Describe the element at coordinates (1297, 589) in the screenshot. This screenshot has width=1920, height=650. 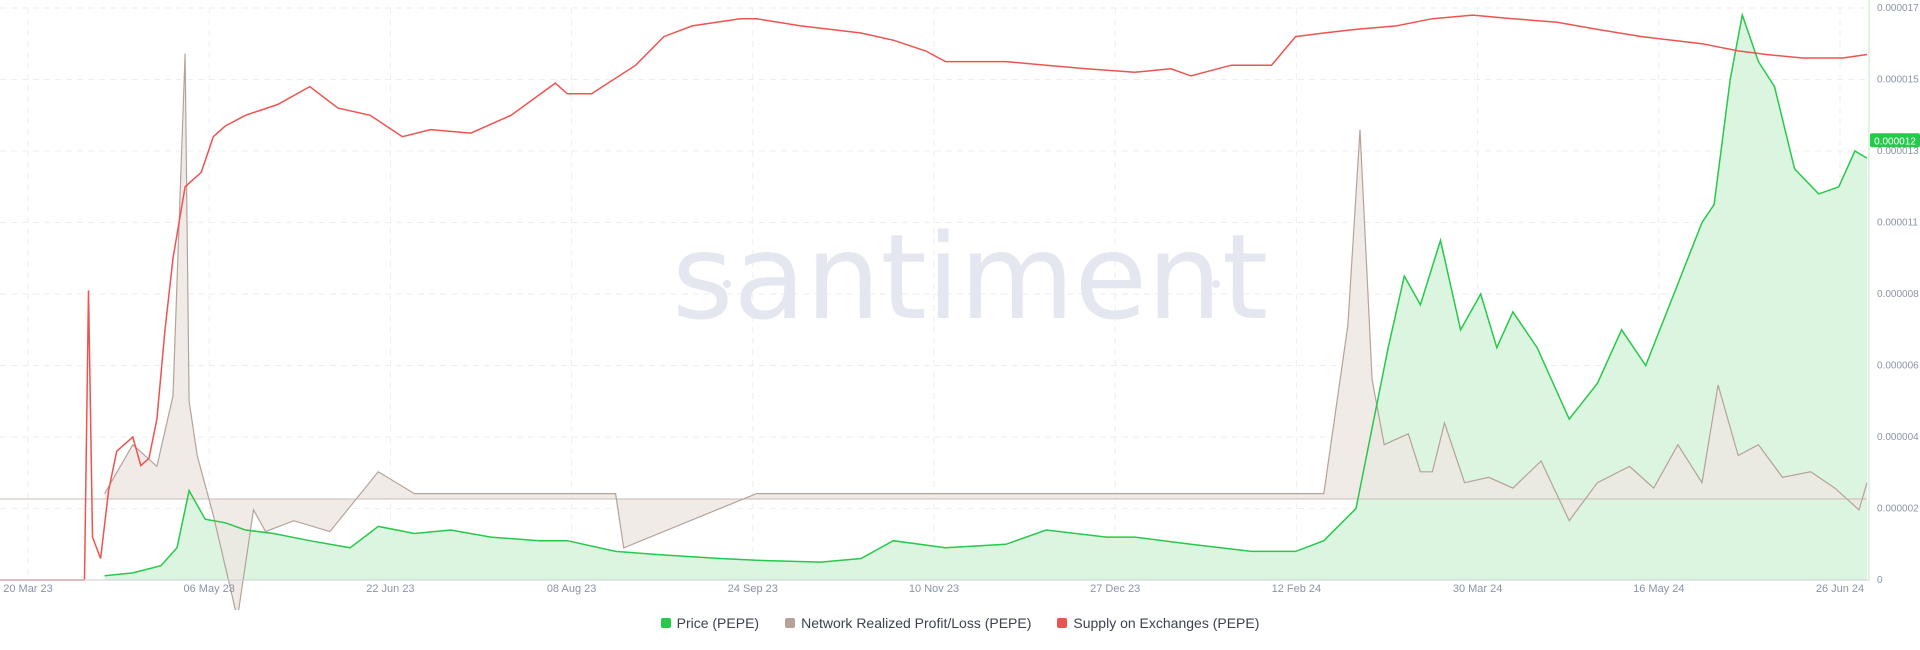
I see `x-tick-label: 12 Feb 24` at that location.